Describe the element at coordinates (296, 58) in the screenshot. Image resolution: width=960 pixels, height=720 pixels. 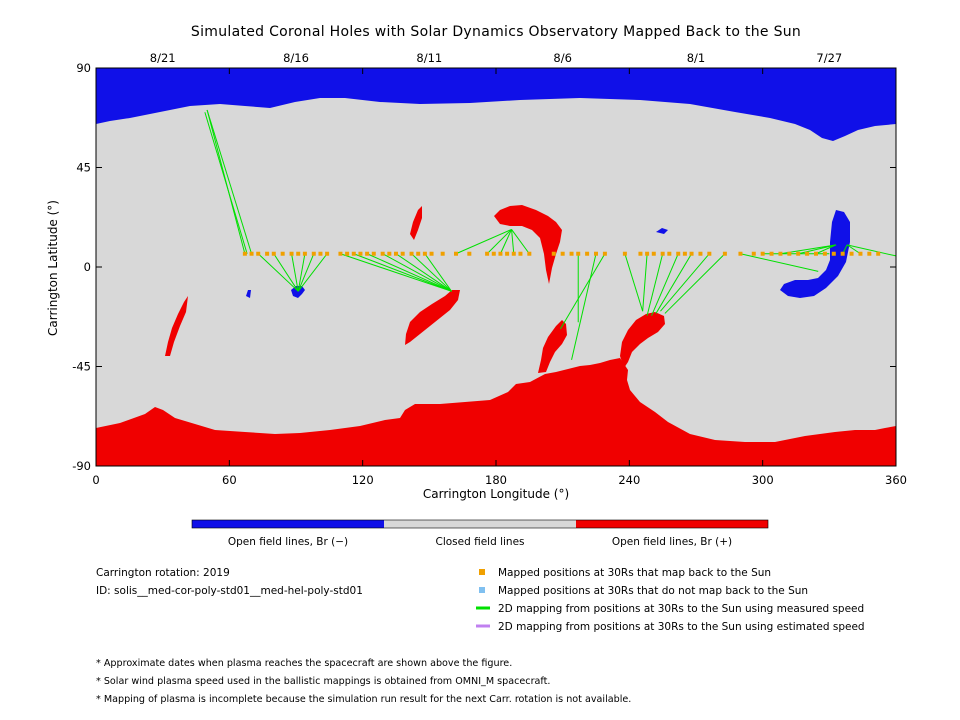
I see `top-date-label: 8/16` at that location.